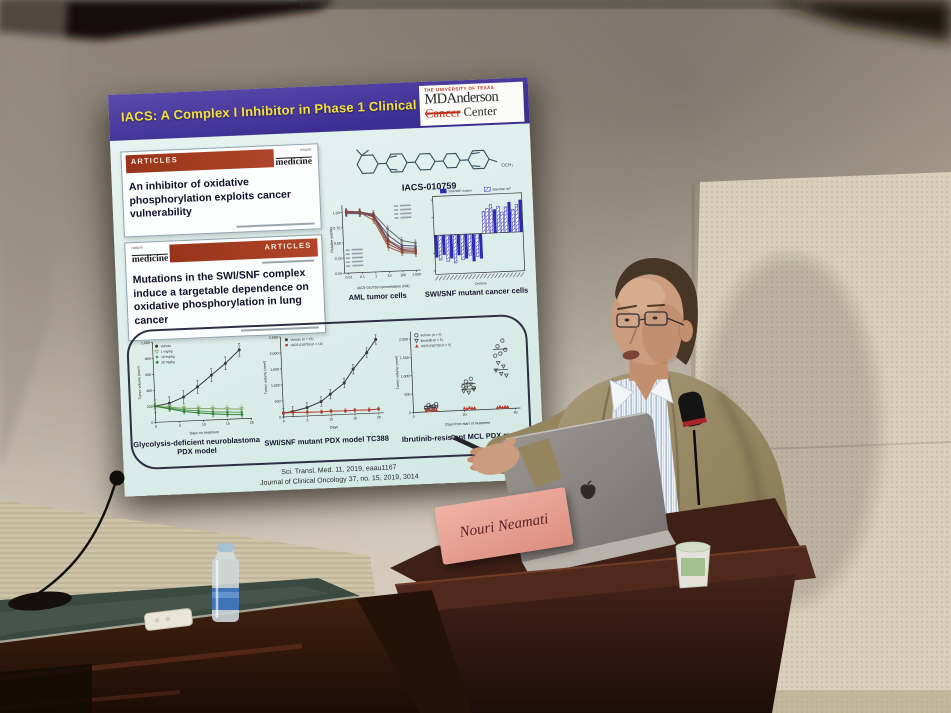 The width and height of the screenshot is (951, 713). Describe the element at coordinates (301, 339) in the screenshot. I see `svg-text: Vehicle (n = 15)` at that location.